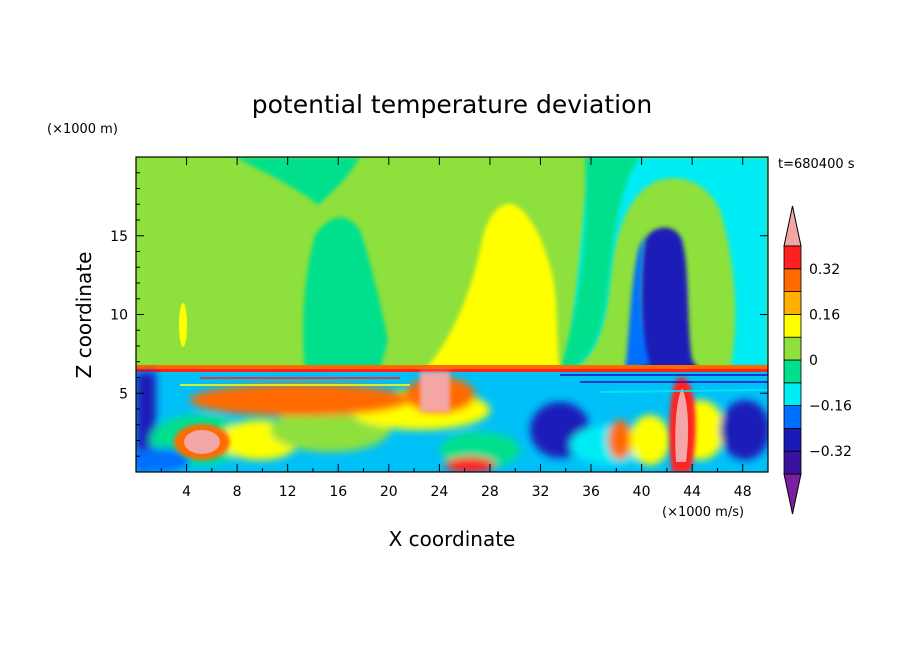  I want to click on colorbar-tick-label: 0.16, so click(824, 315).